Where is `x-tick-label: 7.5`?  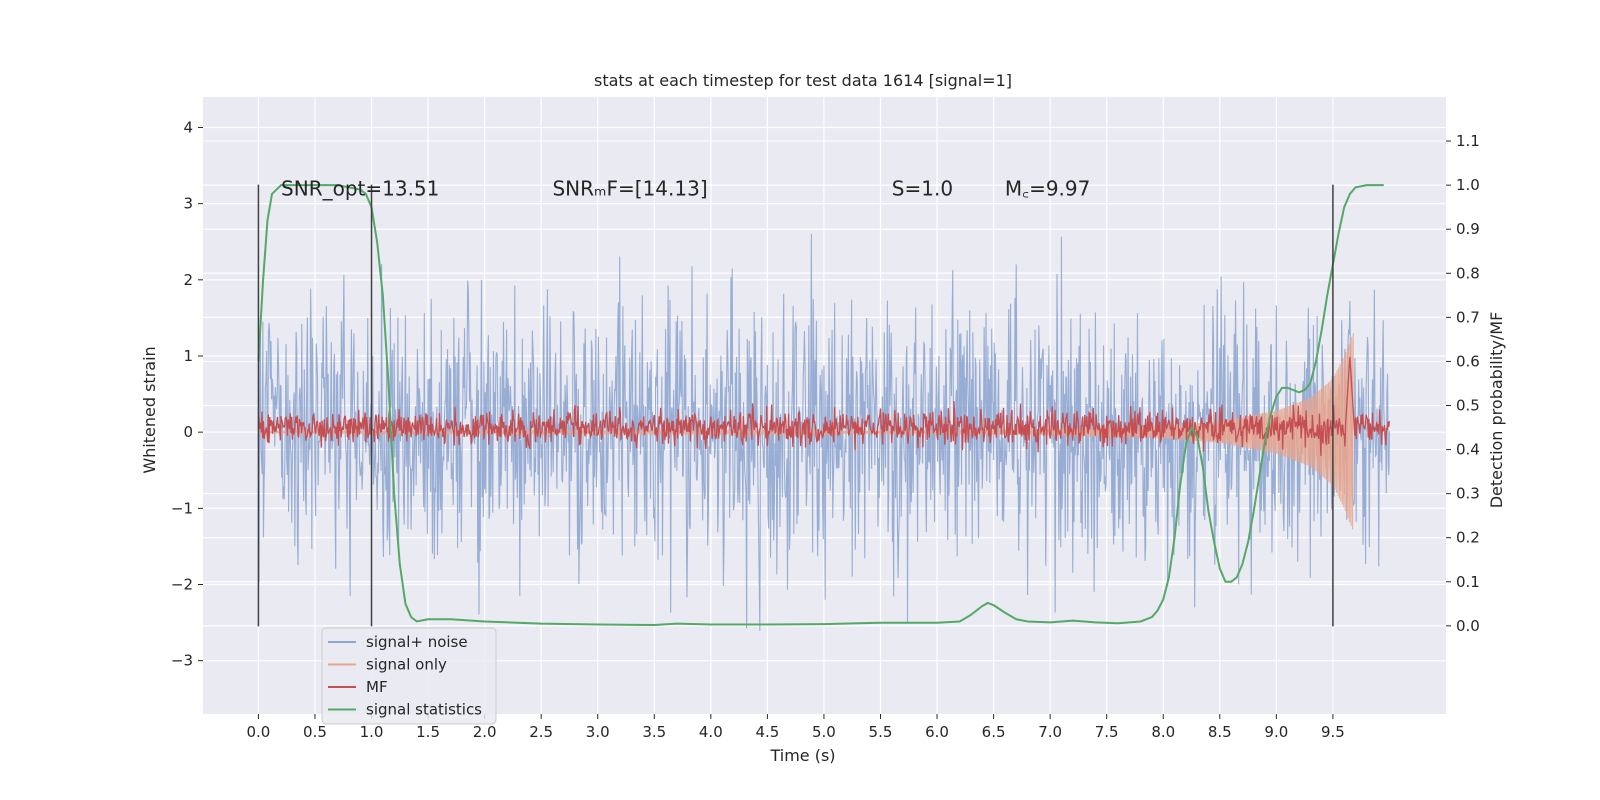
x-tick-label: 7.5 is located at coordinates (1107, 732).